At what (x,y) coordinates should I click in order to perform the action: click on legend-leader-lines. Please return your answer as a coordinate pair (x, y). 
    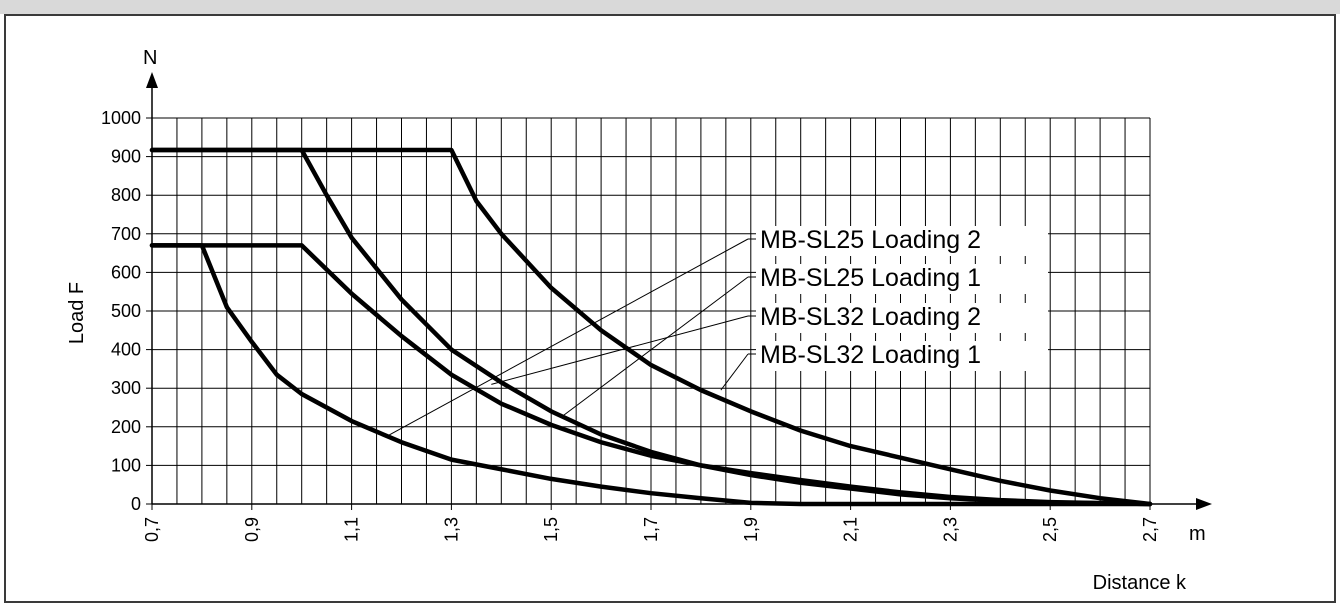
    Looking at the image, I should click on (571, 337).